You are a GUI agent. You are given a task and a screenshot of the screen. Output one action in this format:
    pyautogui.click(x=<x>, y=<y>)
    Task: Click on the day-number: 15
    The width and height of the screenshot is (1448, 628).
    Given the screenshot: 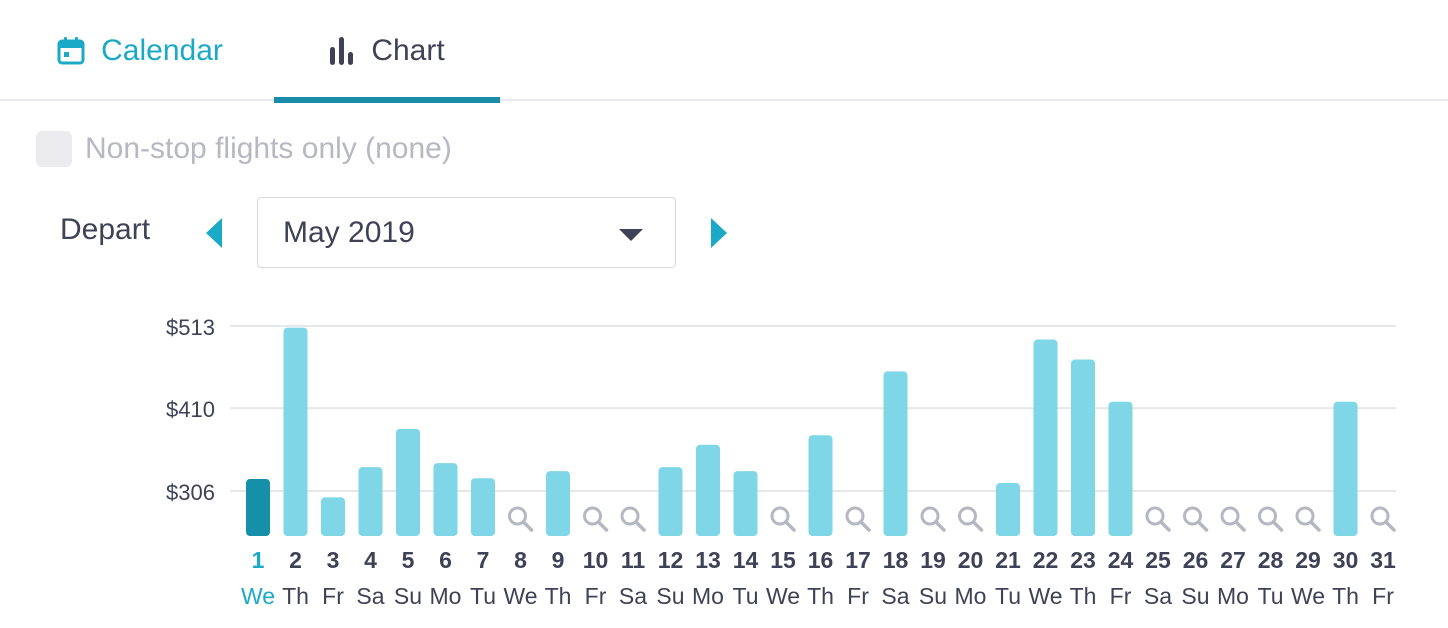 What is the action you would take?
    pyautogui.click(x=783, y=560)
    